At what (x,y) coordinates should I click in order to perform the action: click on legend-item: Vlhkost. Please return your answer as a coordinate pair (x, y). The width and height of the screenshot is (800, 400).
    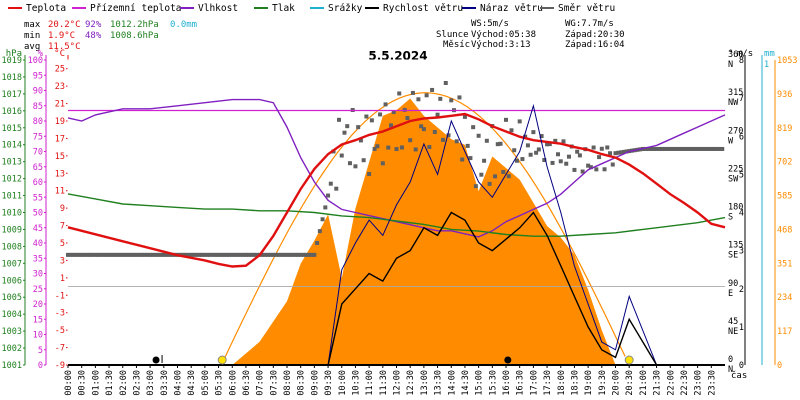
    Looking at the image, I should click on (209, 8).